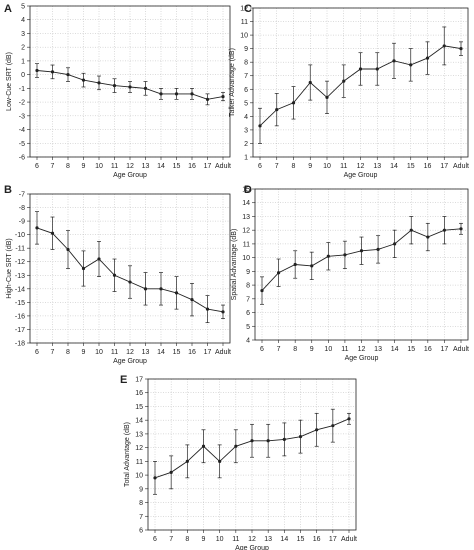 The image size is (474, 550). What do you see at coordinates (246, 203) in the screenshot?
I see `y-tick-label: 14` at bounding box center [246, 203].